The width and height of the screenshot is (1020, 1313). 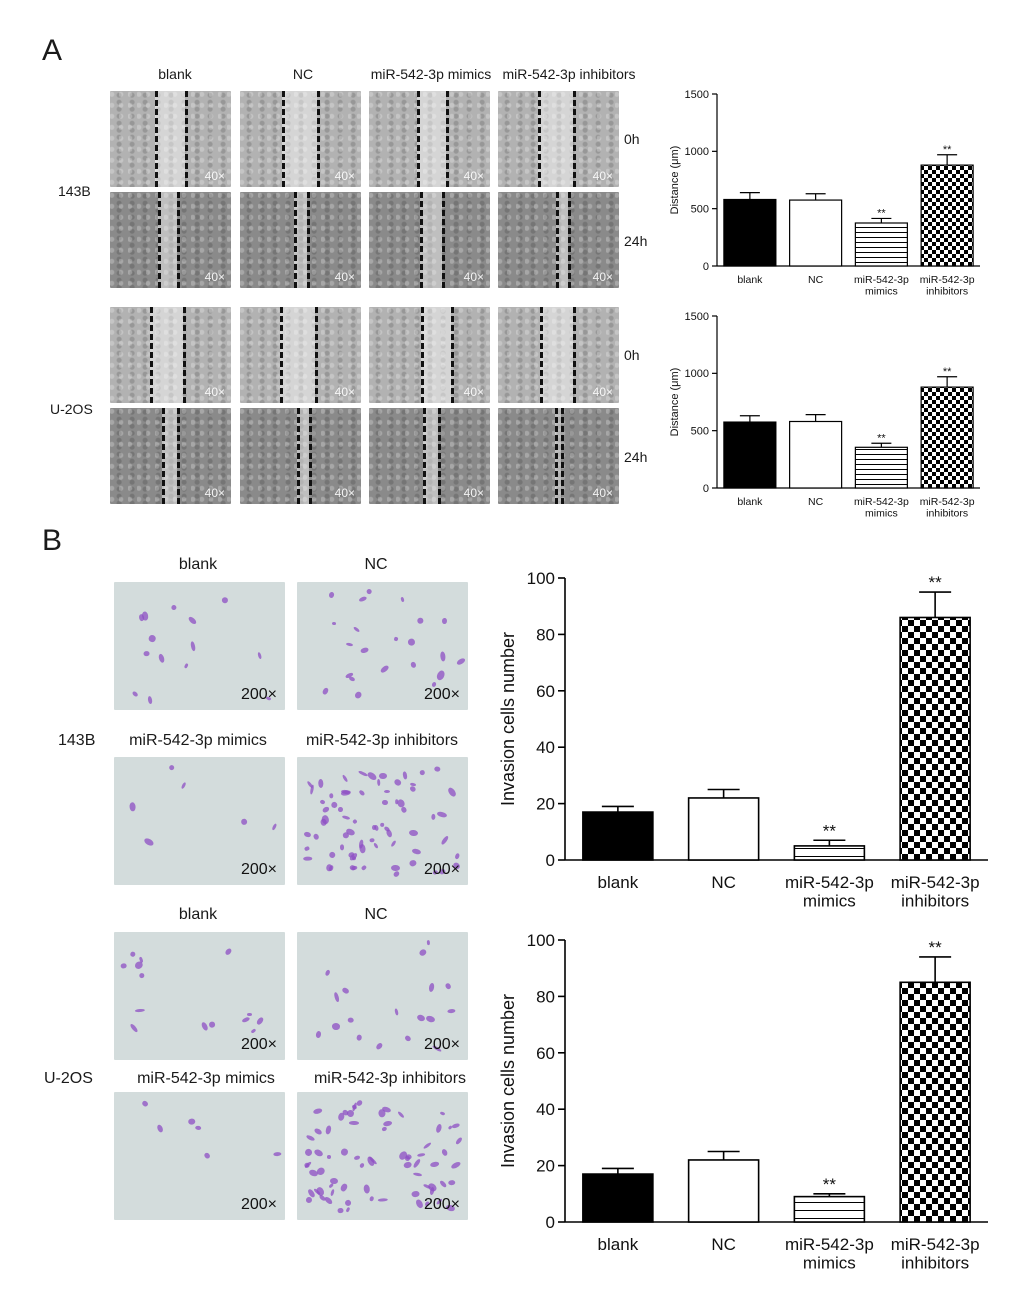 What do you see at coordinates (376, 564) in the screenshot?
I see `inv-143b-label-nc: NC` at bounding box center [376, 564].